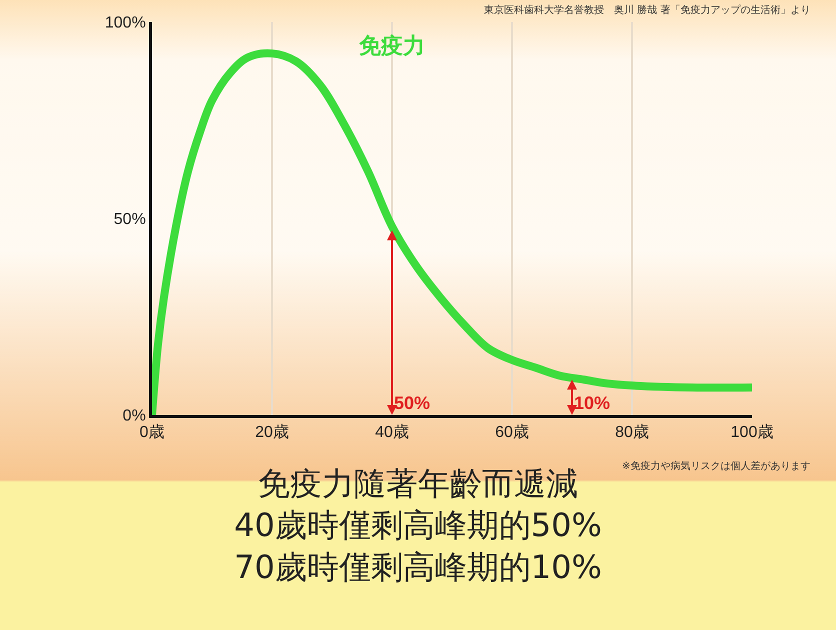 This screenshot has height=630, width=836. Describe the element at coordinates (592, 403) in the screenshot. I see `annotation: 10%` at that location.